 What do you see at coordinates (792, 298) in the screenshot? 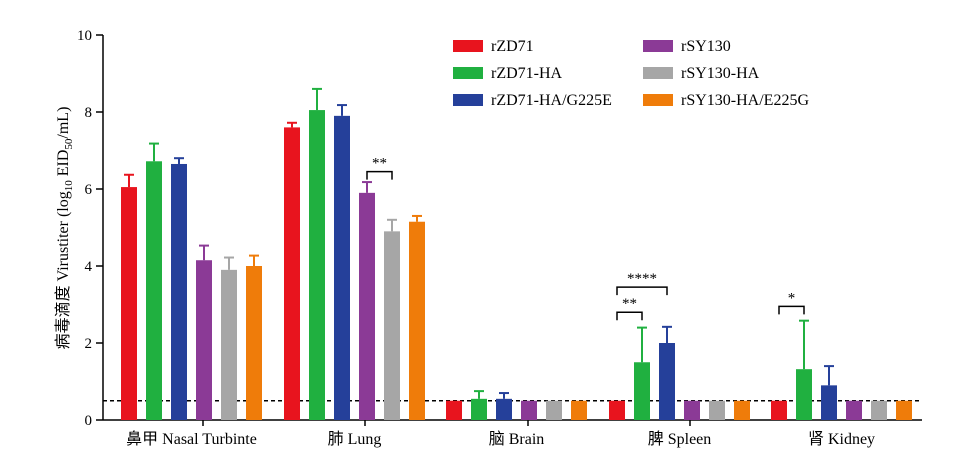
I see `significance-label: *` at bounding box center [792, 298].